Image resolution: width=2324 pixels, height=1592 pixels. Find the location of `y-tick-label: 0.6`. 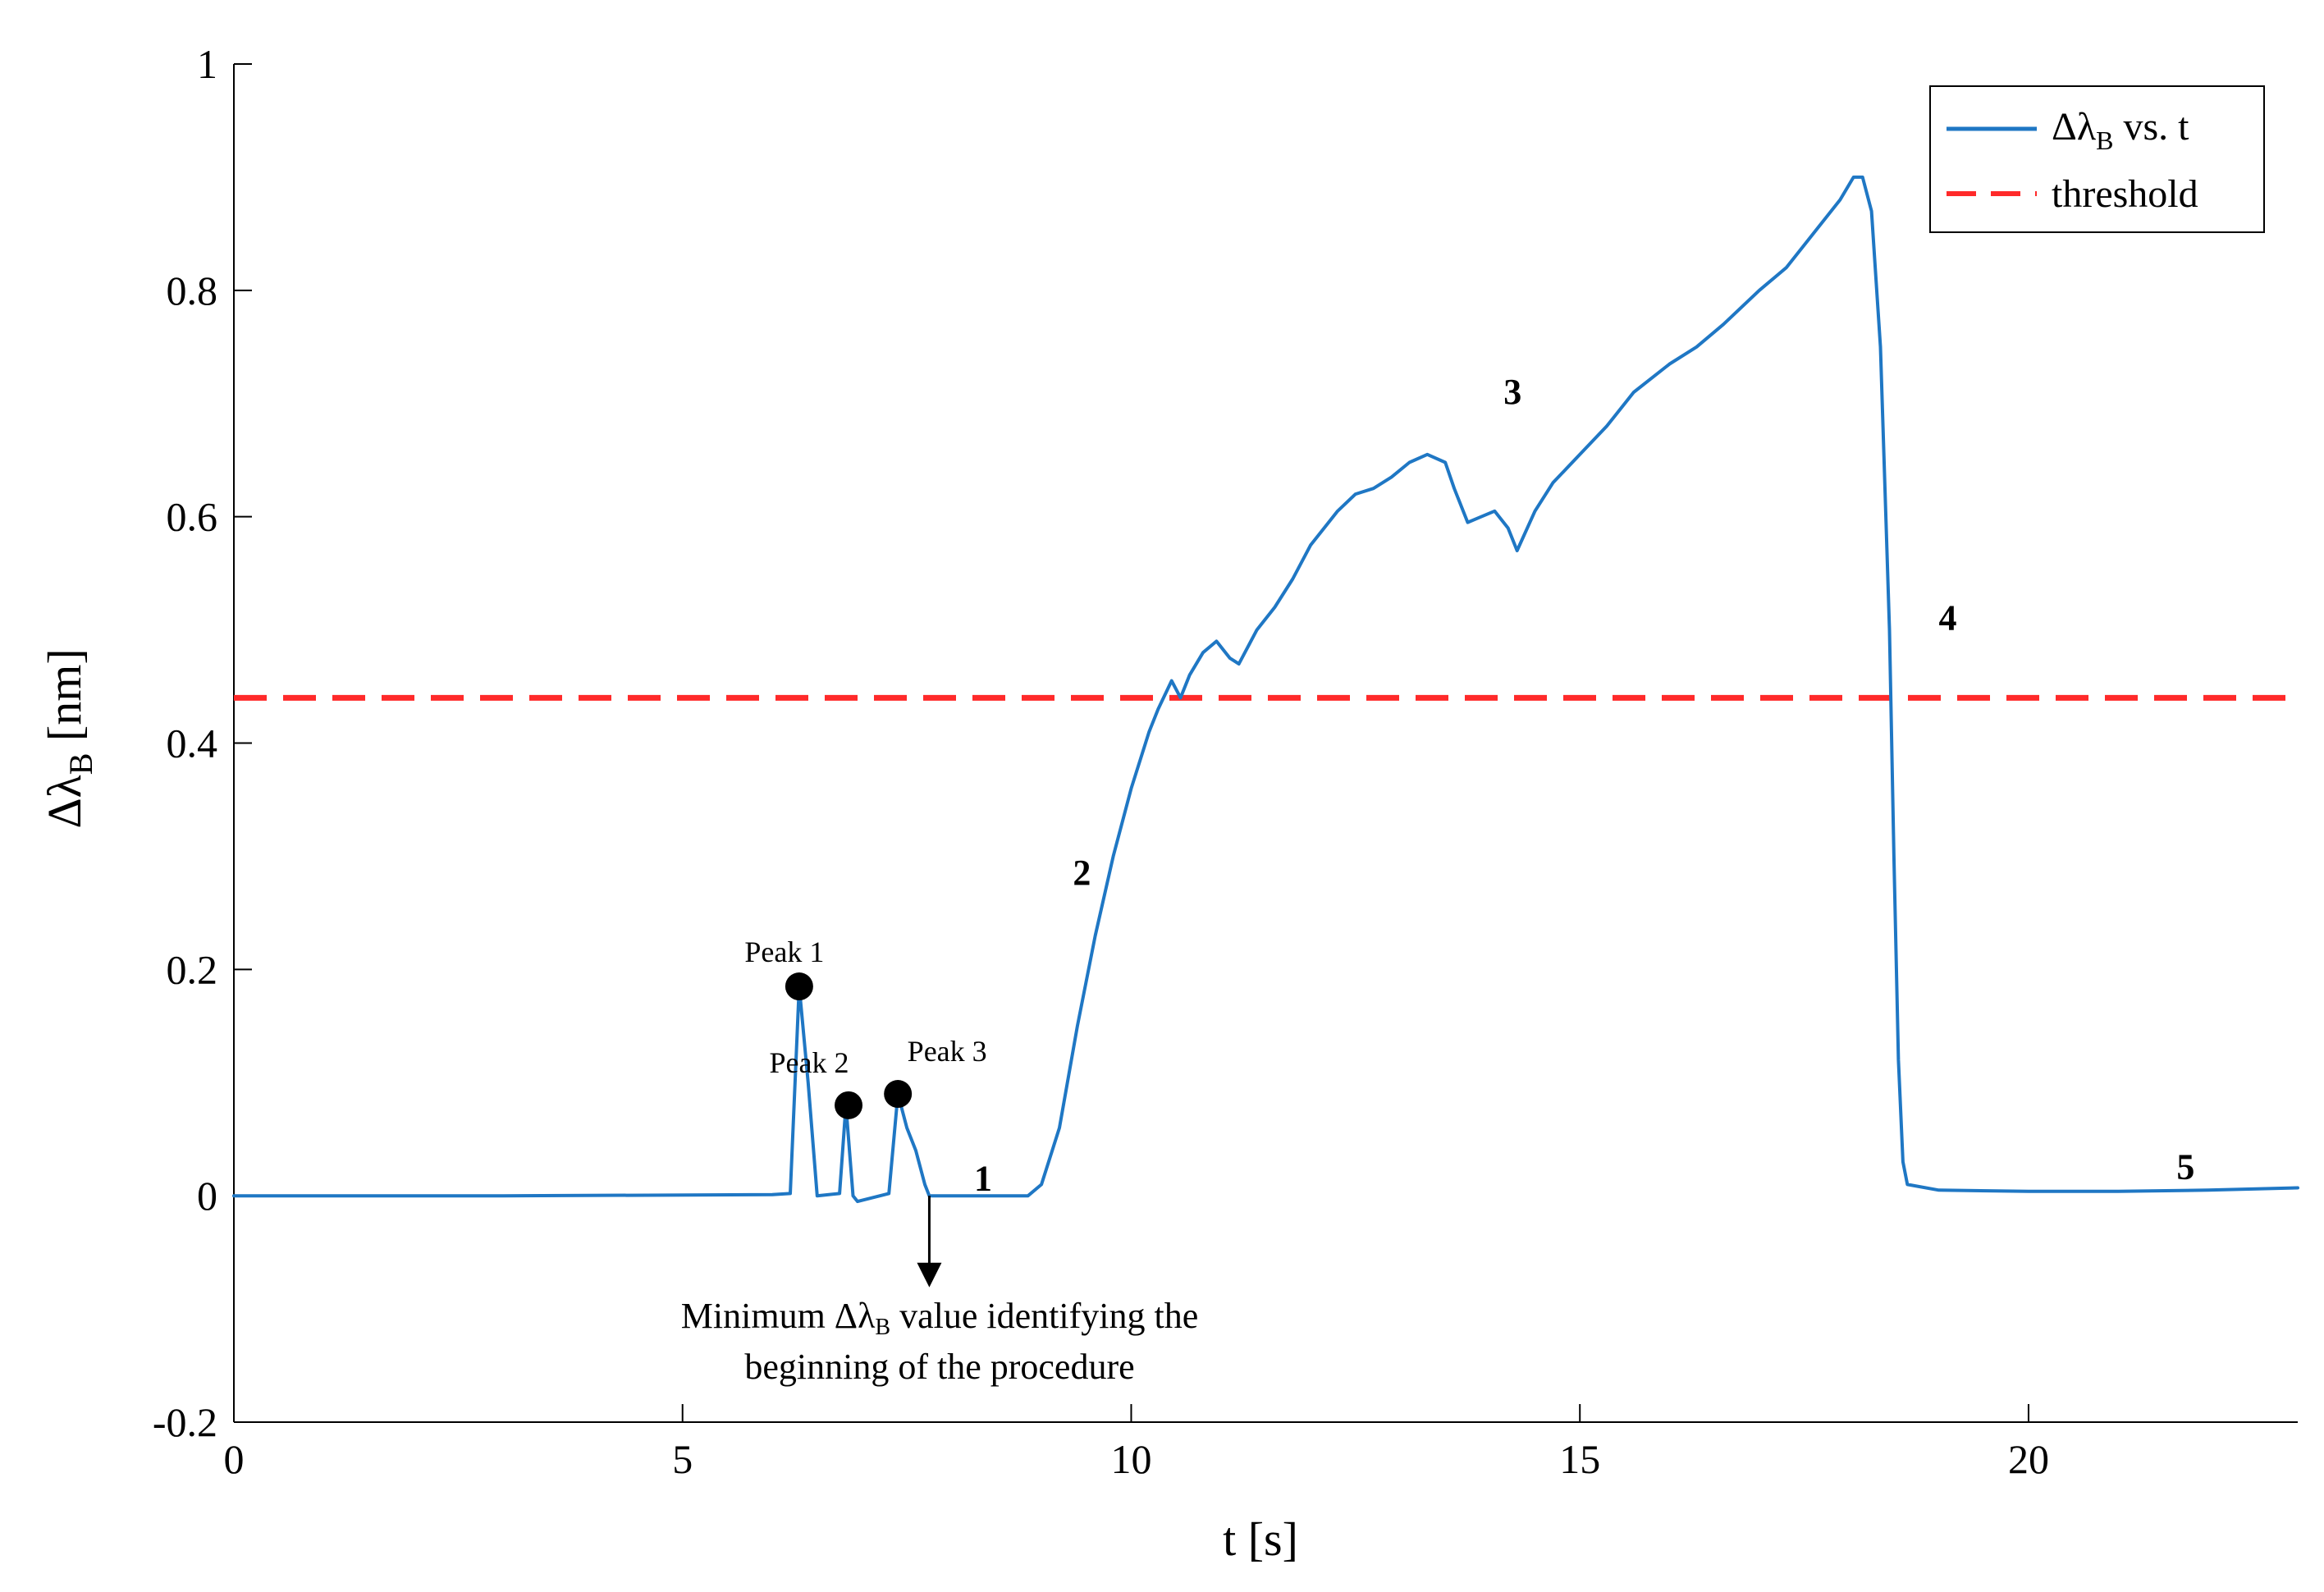

y-tick-label: 0.6 is located at coordinates (192, 517).